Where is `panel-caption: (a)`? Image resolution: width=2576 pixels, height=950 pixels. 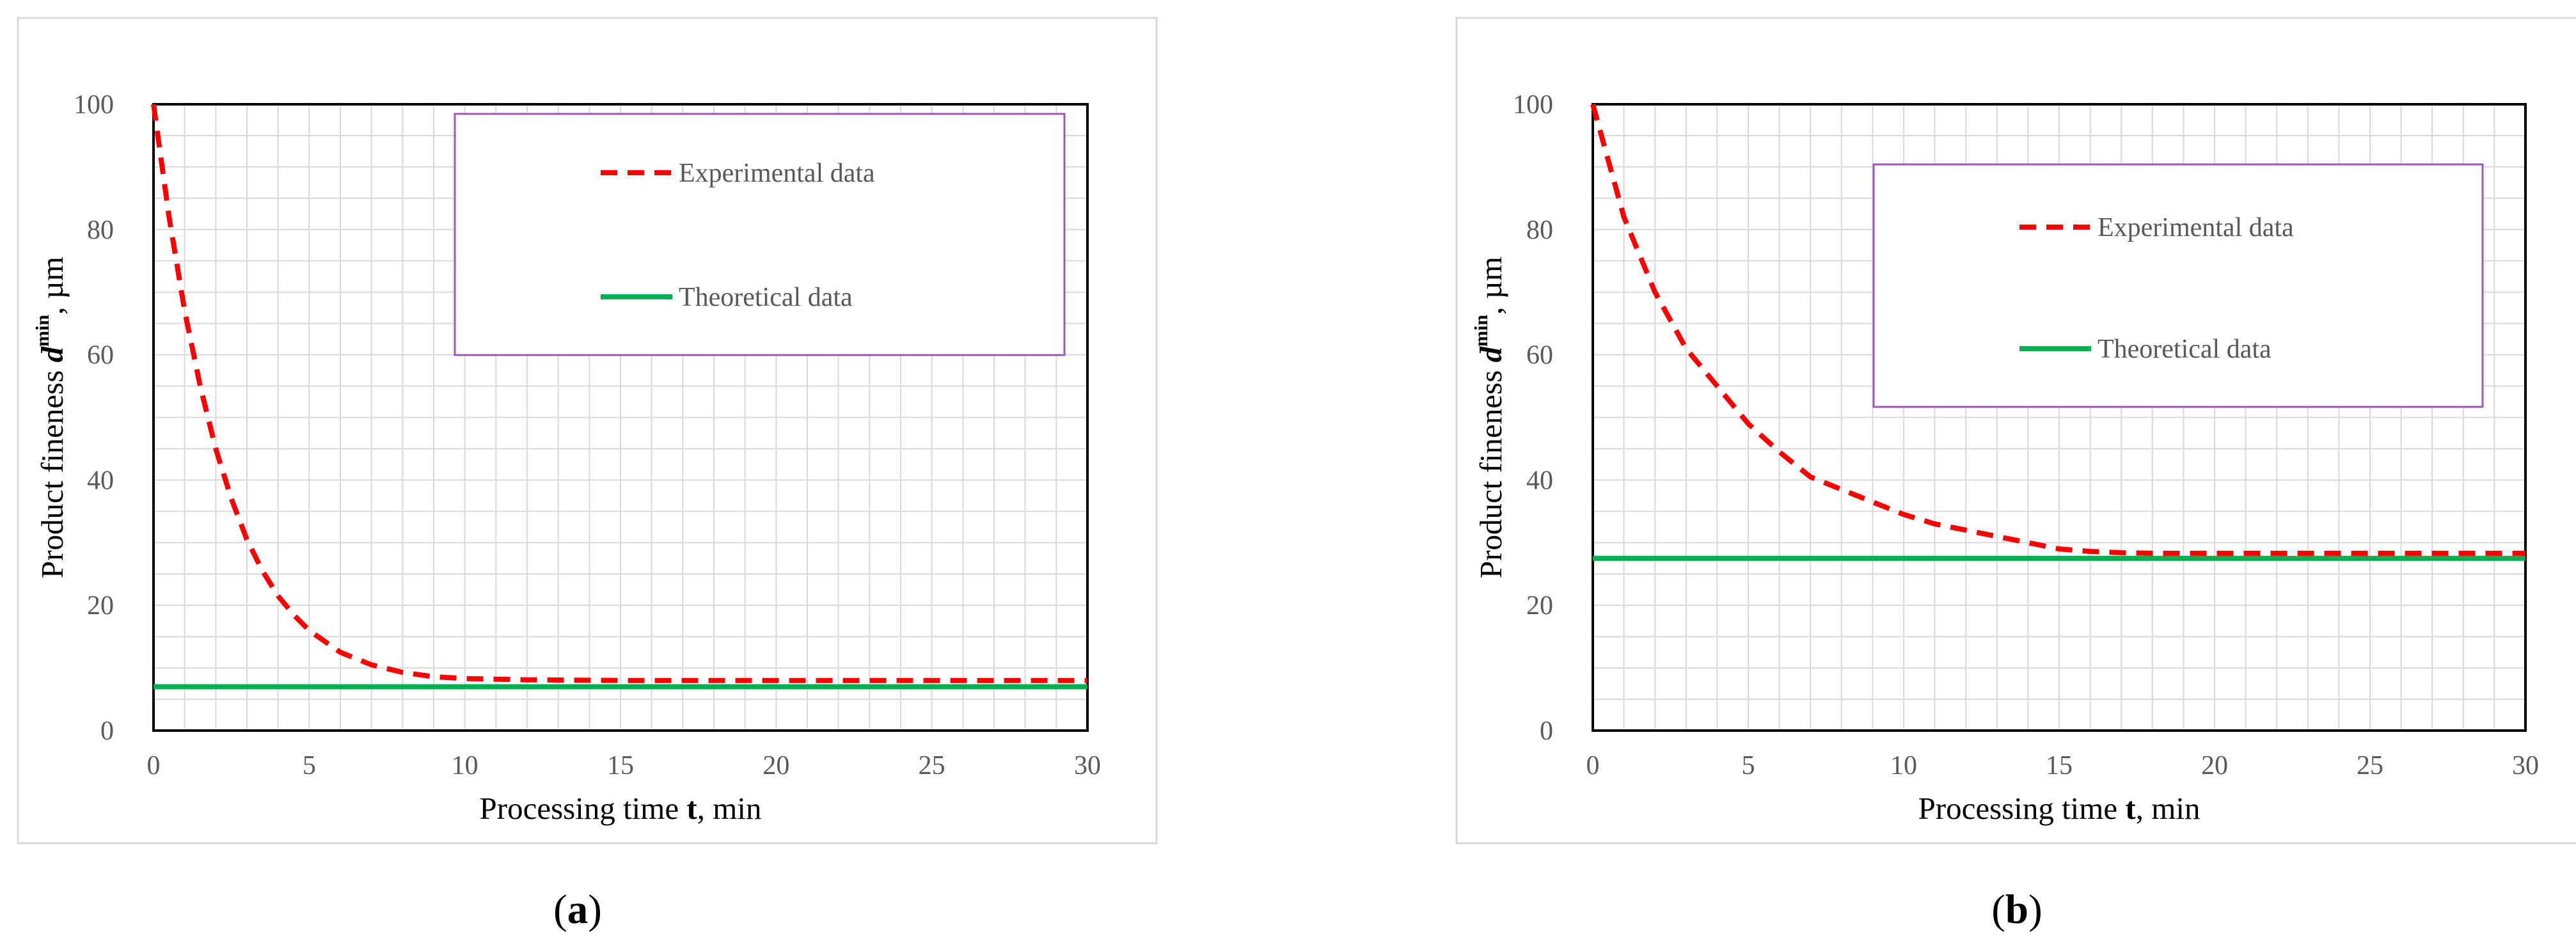
panel-caption: (a) is located at coordinates (577, 910).